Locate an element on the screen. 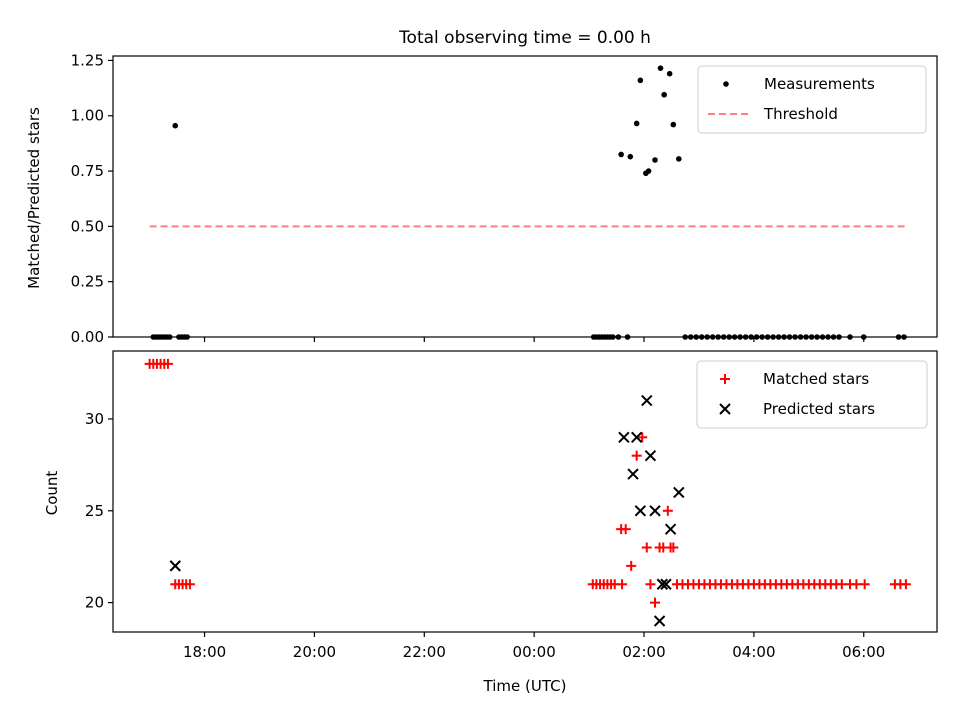 This screenshot has width=960, height=720. bottom-y-tick-label: 30 is located at coordinates (94, 419).